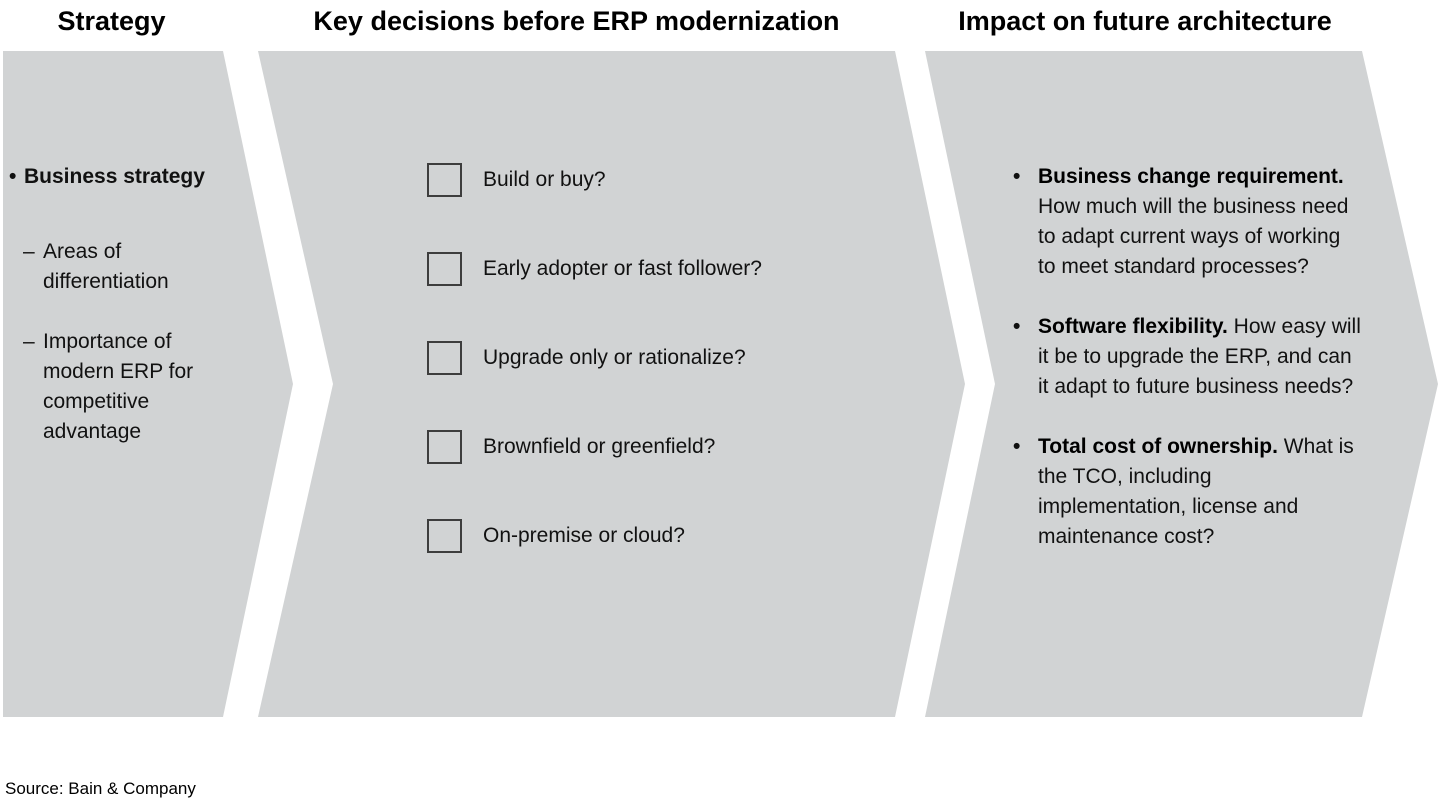 This screenshot has width=1440, height=810. I want to click on column-header-strategy: Strategy, so click(111, 21).